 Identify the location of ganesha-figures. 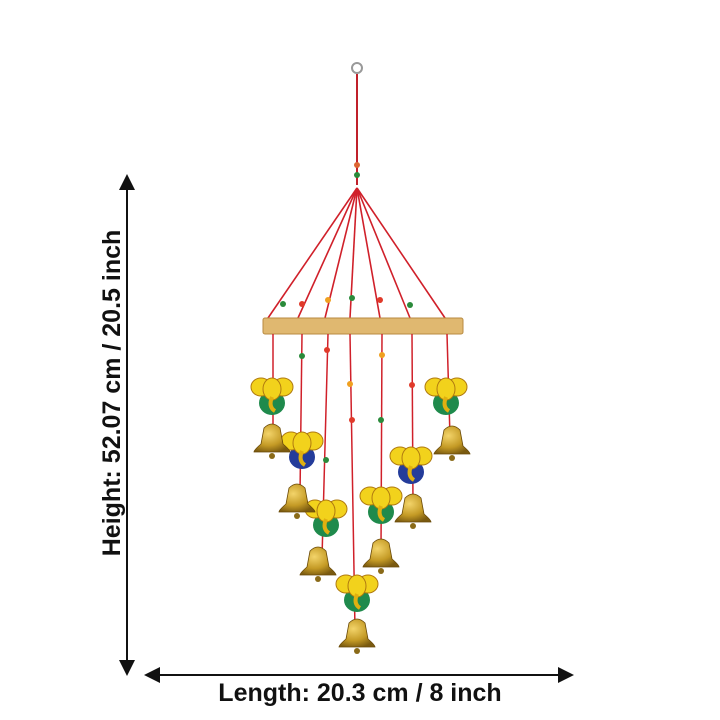
(359, 494).